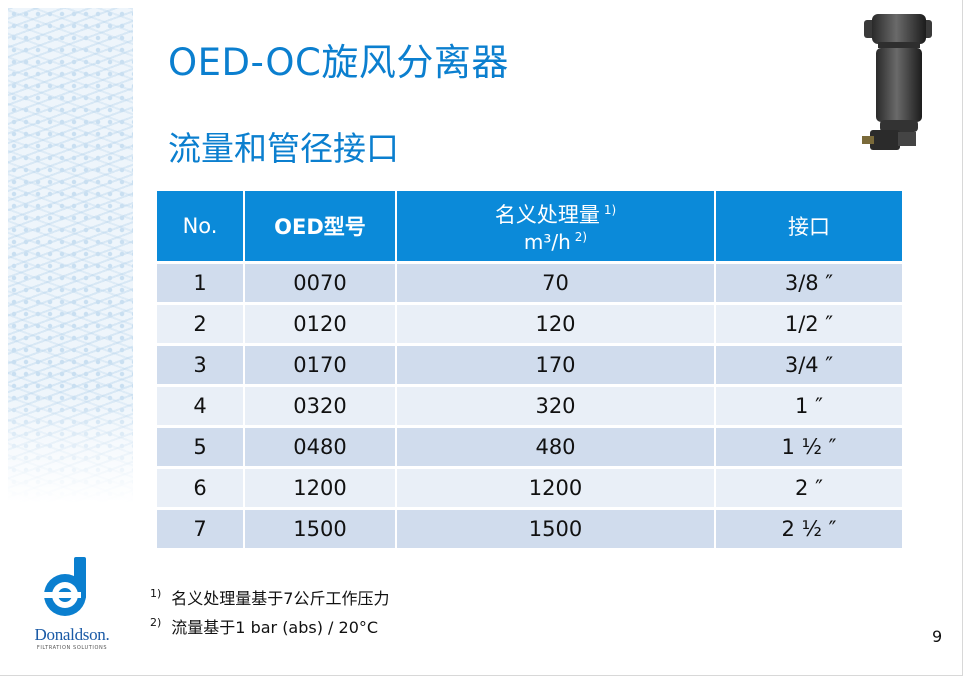  I want to click on cell-model: 0480, so click(320, 446).